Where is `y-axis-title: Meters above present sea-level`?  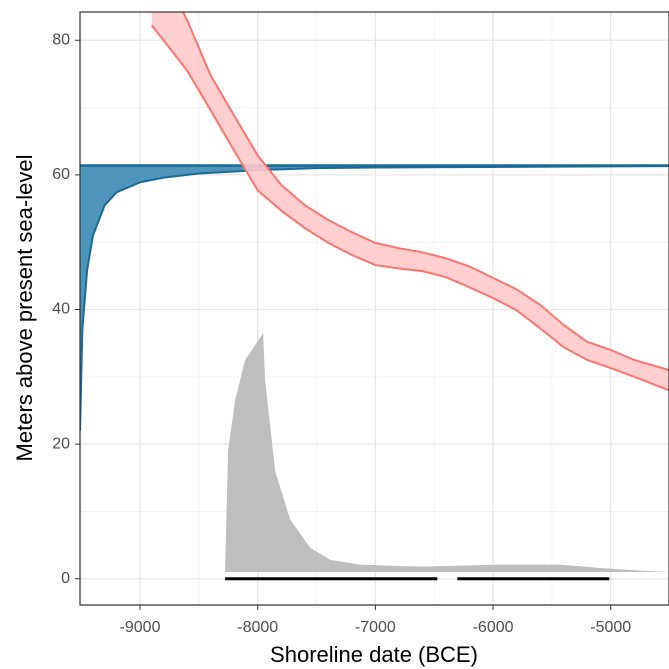
y-axis-title: Meters above present sea-level is located at coordinates (24, 308).